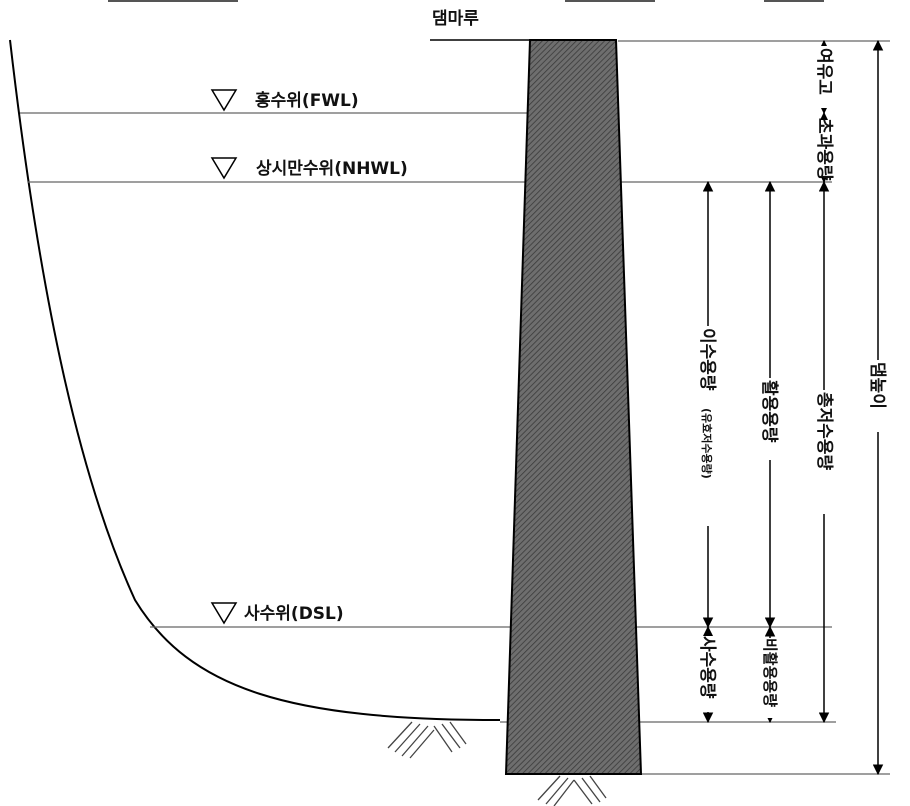 This screenshot has height=806, width=910. I want to click on dead-storage-label: 사수용량, so click(707, 667).